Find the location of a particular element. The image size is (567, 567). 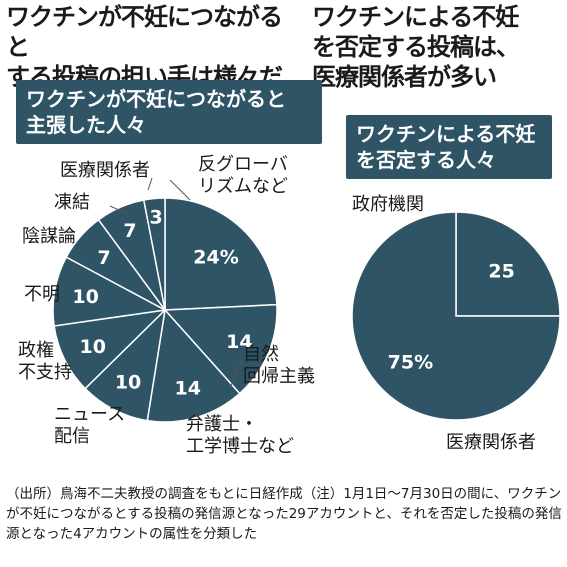

label-medical-left: 医療関係者 is located at coordinates (105, 170).